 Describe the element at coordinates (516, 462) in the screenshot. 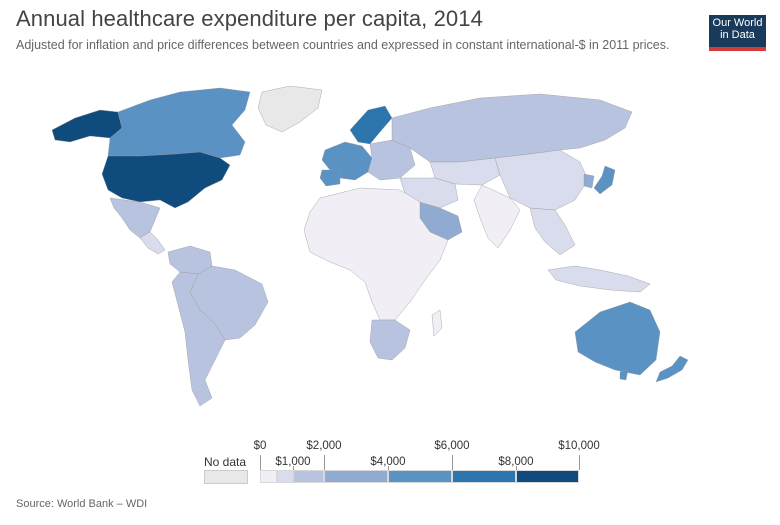

I see `legend-lower-tick-label: $8,000` at that location.